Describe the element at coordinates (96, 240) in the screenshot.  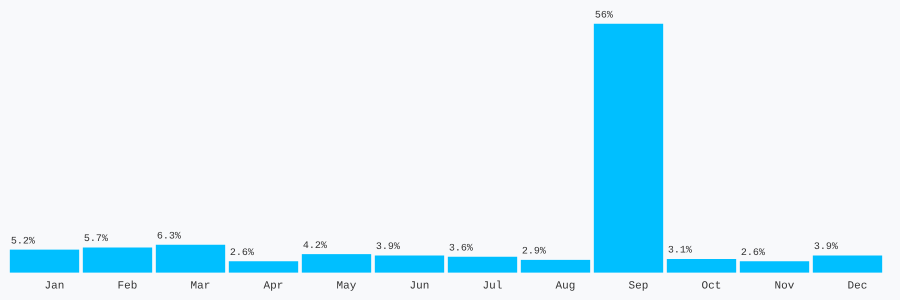
I see `data-label: 5.7%` at that location.